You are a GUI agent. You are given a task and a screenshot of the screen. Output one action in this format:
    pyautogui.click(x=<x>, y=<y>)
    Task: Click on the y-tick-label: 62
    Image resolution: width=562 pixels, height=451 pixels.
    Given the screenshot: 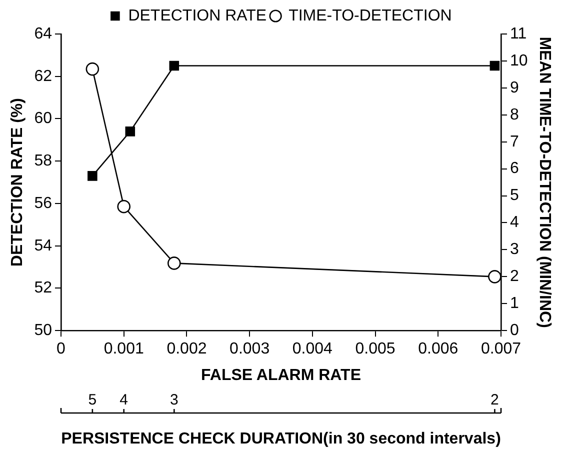 What is the action you would take?
    pyautogui.click(x=43, y=76)
    